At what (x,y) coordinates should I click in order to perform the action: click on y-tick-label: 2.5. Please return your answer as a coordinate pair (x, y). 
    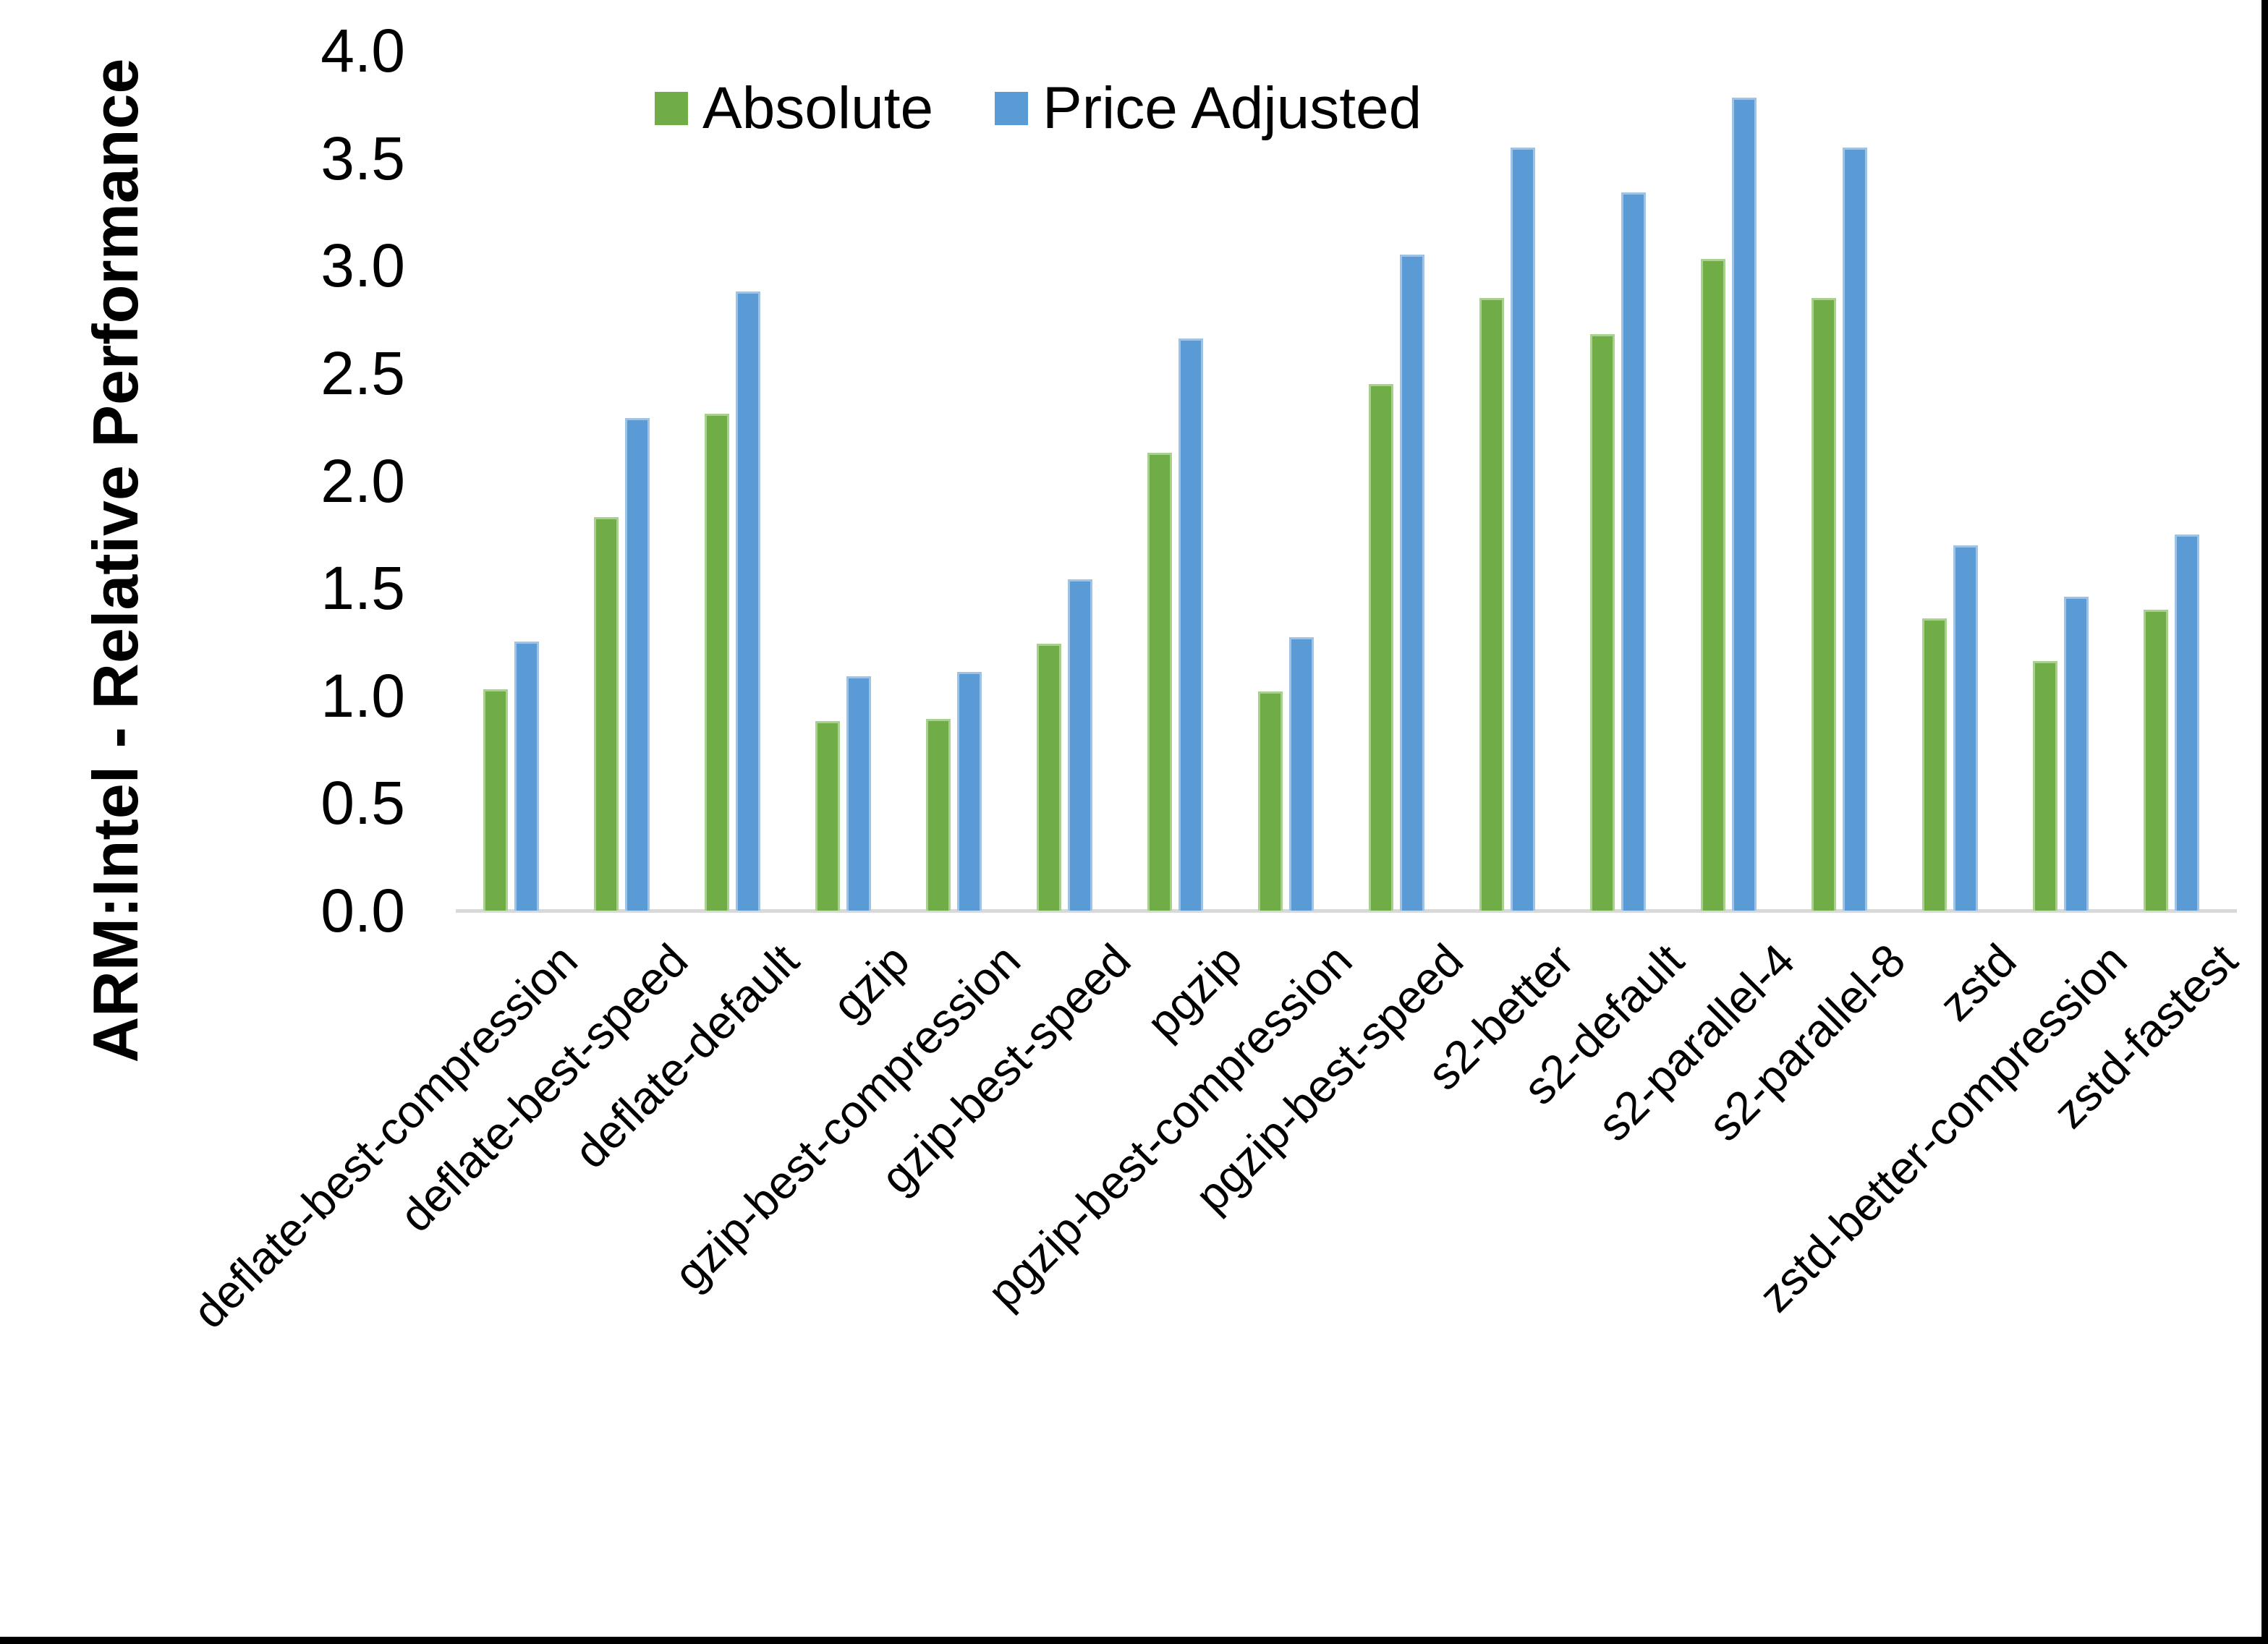
    Looking at the image, I should click on (362, 372).